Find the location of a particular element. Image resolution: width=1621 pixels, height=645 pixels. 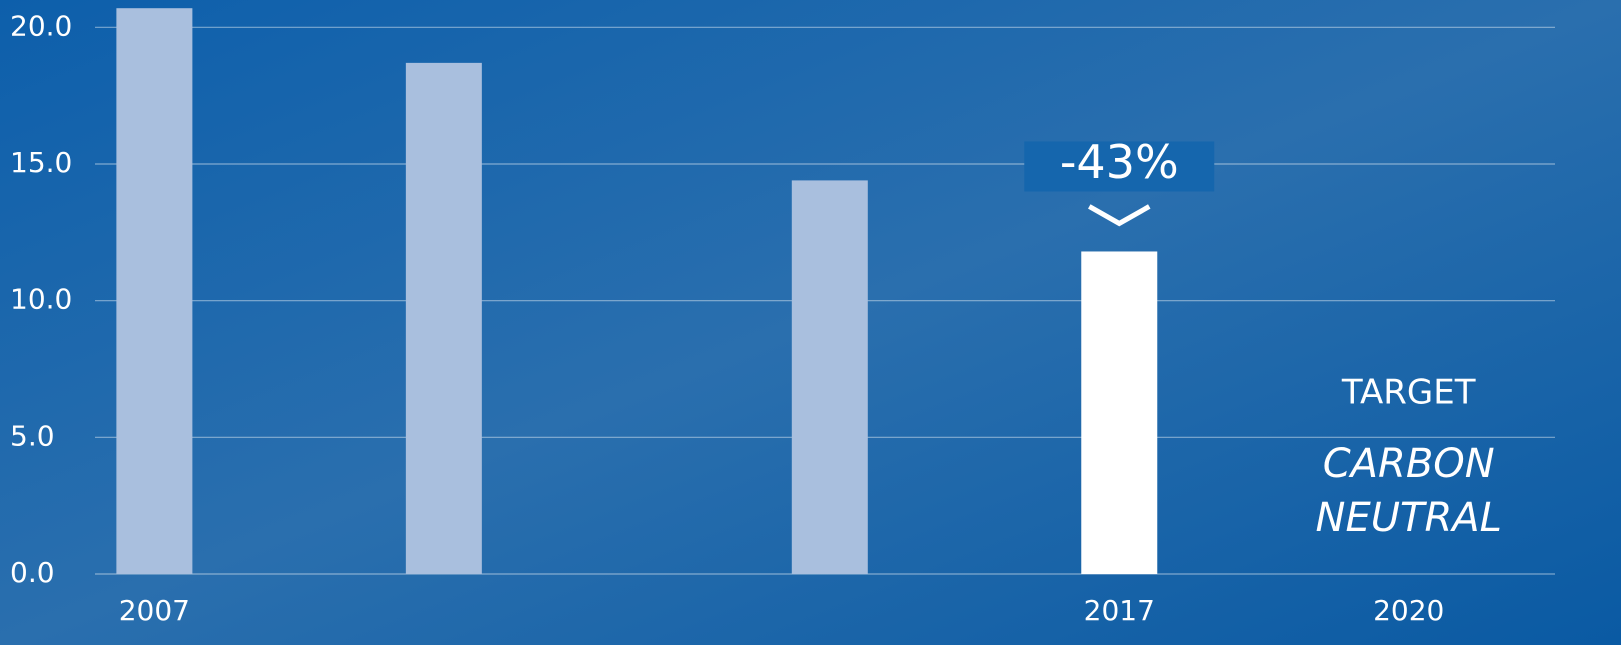

x-tick-label: 2017 is located at coordinates (1119, 610).